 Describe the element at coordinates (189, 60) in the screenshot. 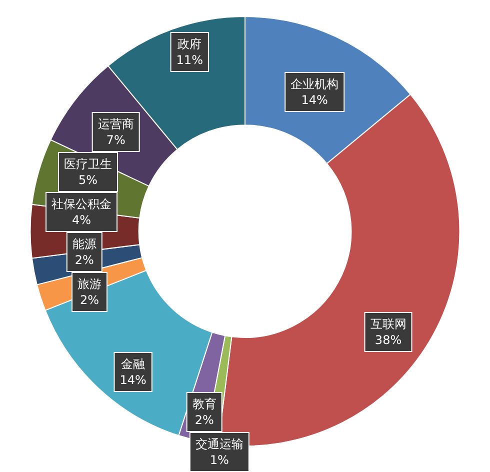

I see `data-label: 11%` at that location.